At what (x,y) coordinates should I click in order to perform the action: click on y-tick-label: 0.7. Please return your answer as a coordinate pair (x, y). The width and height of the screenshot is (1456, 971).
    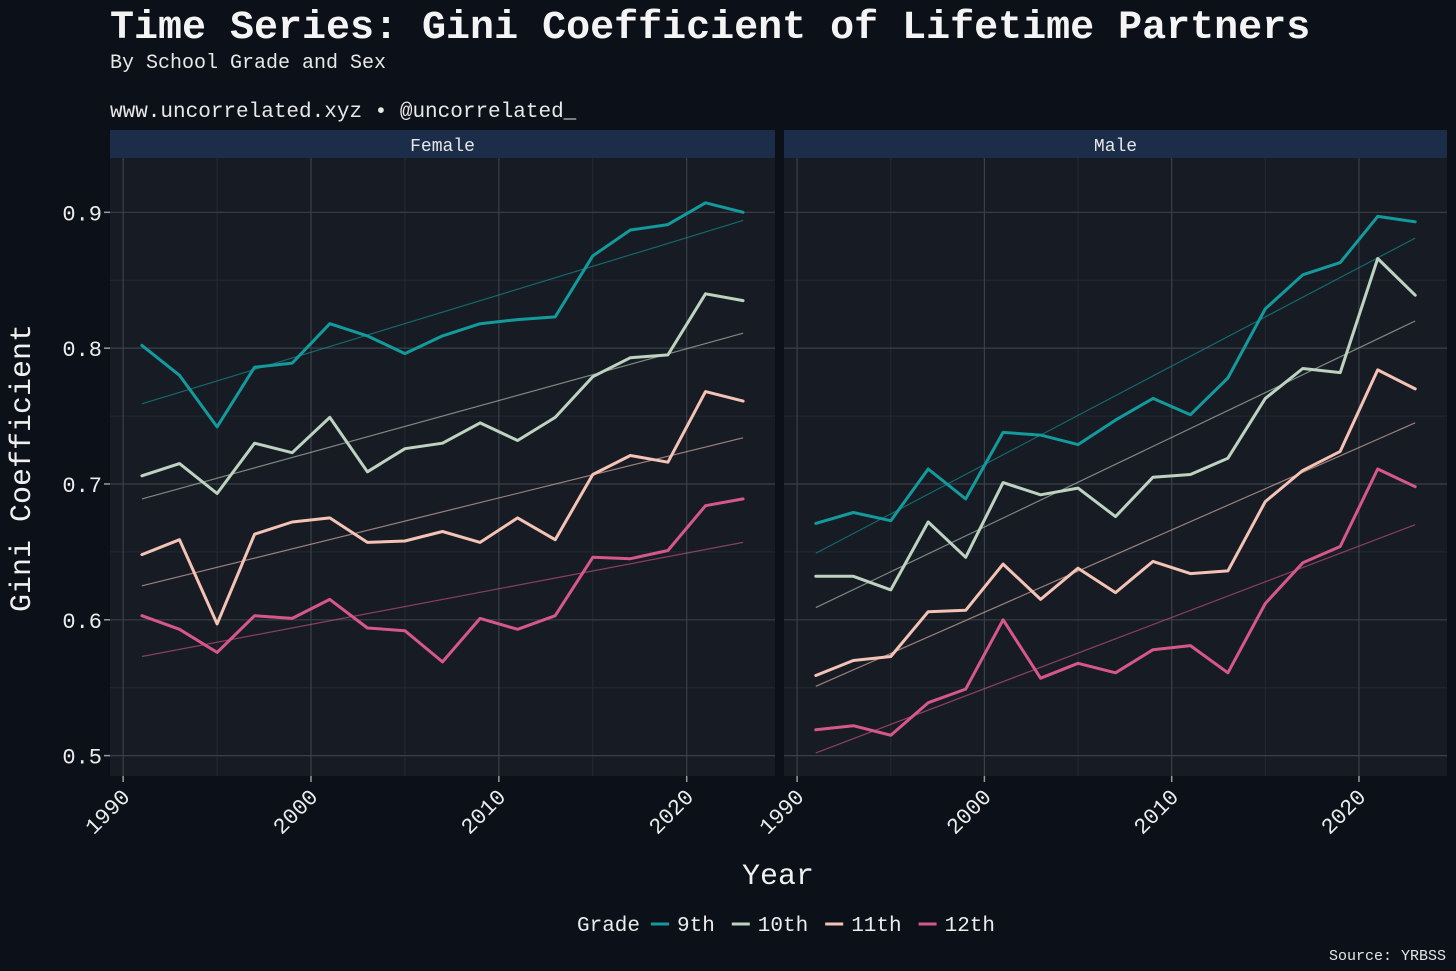
    Looking at the image, I should click on (82, 486).